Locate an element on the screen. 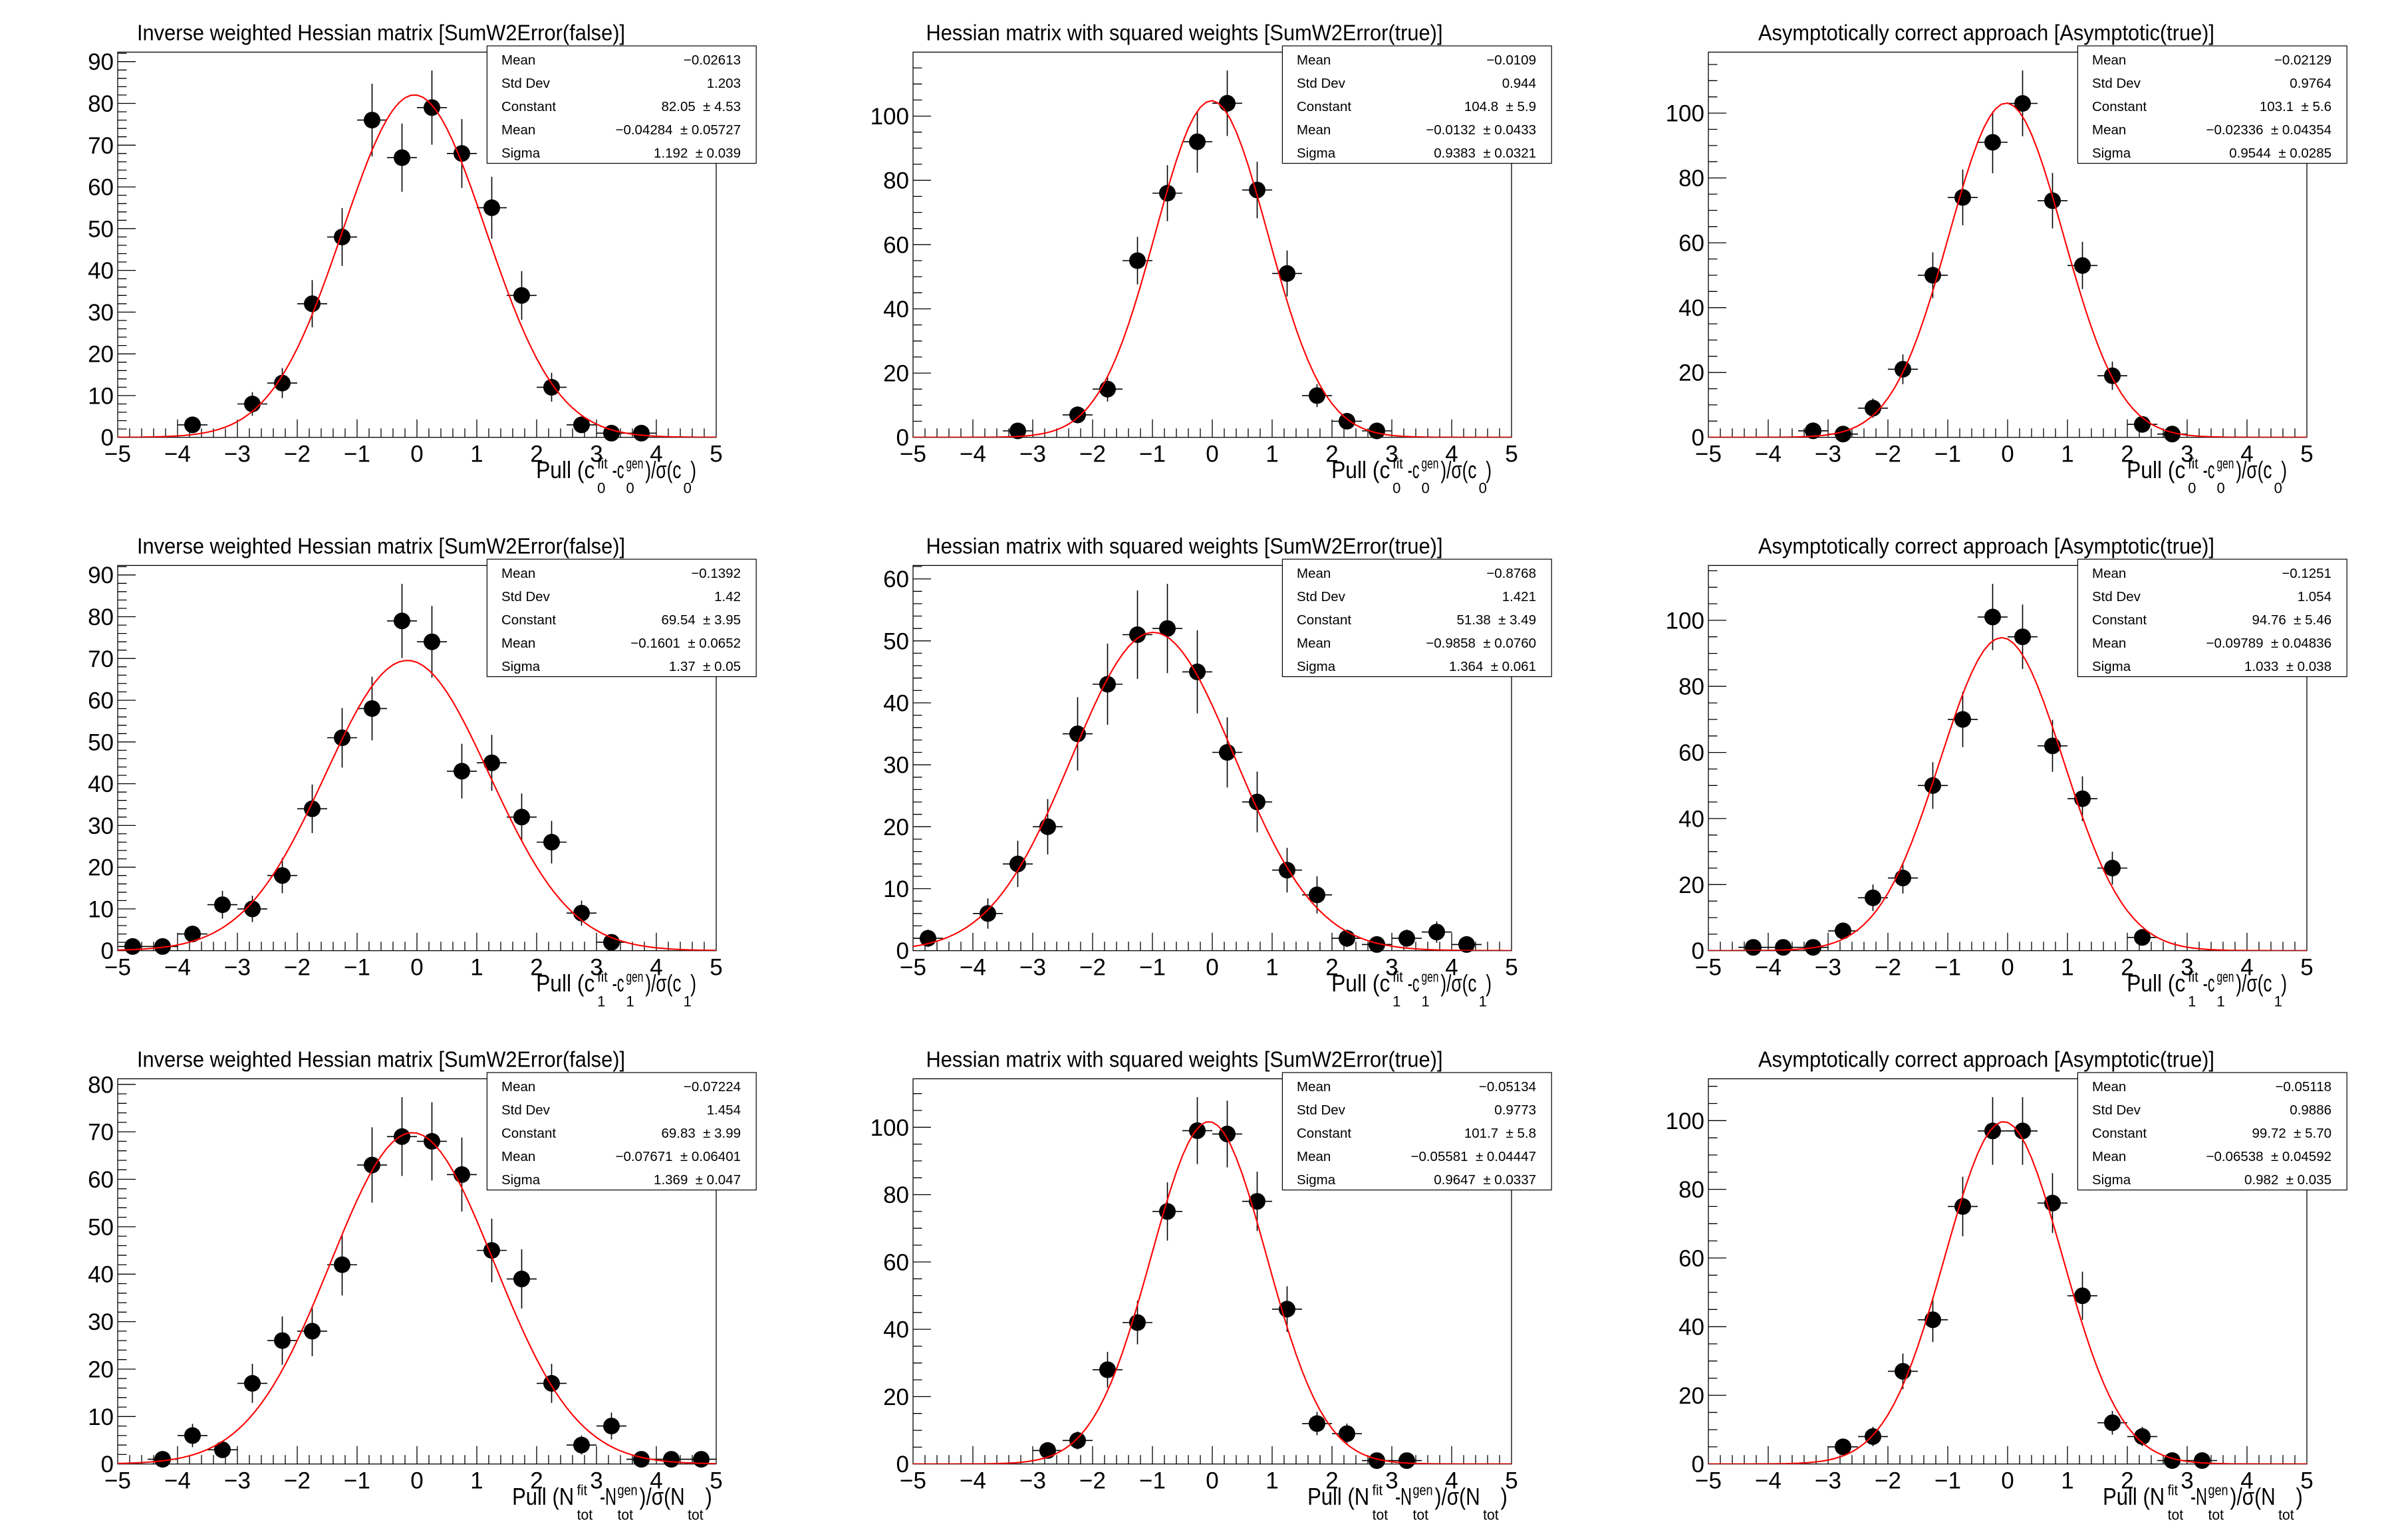 The image size is (2386, 1540). svg-text: 90 is located at coordinates (101, 575).